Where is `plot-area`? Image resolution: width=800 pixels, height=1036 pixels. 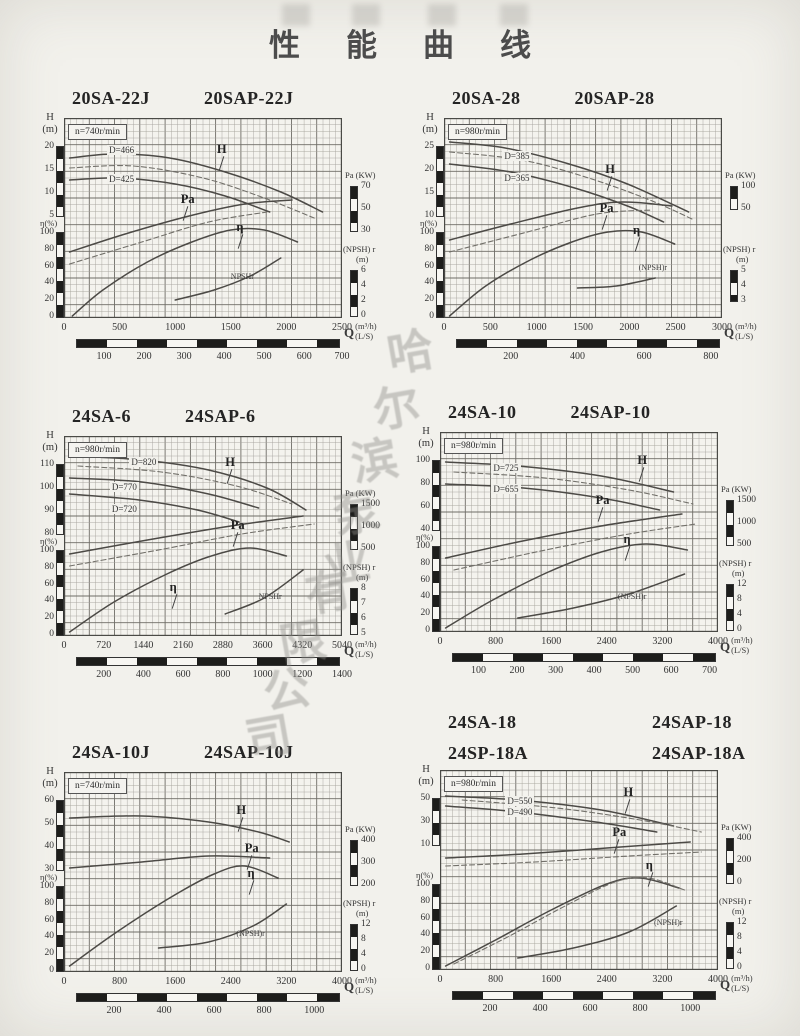
plot-area is located at coordinates (203, 536).